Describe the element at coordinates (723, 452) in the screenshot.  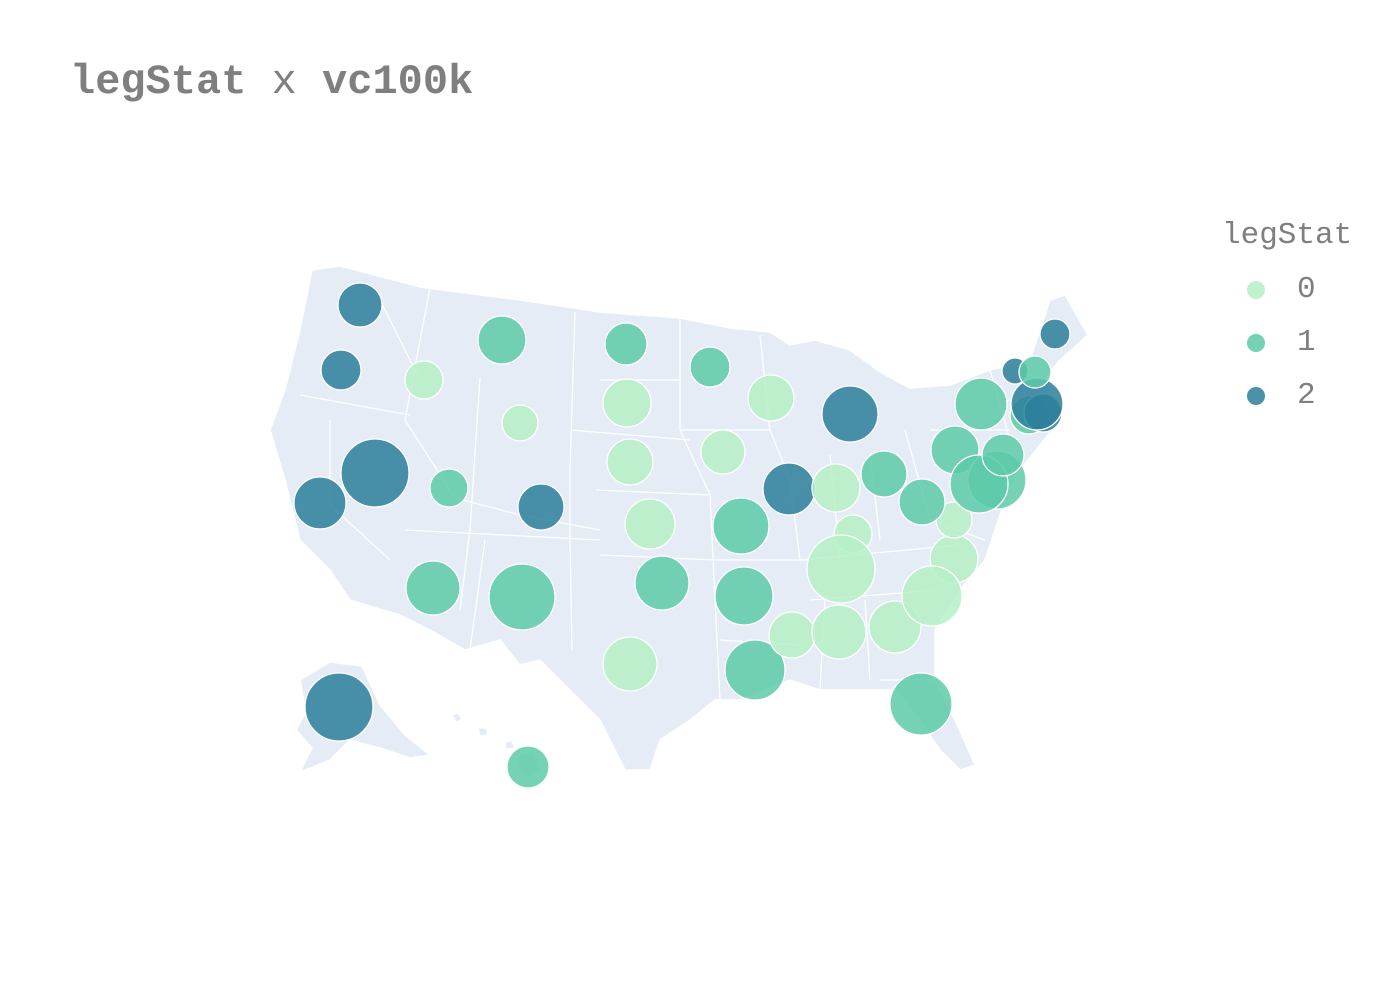
I see `bubble-marker-ia` at that location.